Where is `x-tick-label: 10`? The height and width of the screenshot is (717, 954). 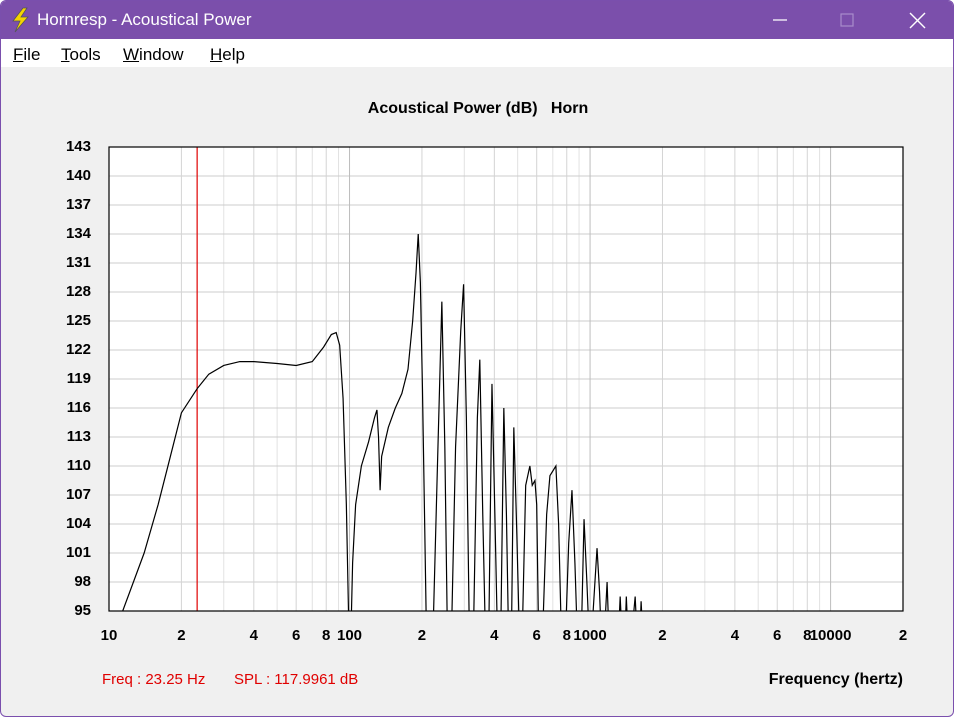
x-tick-label: 10 is located at coordinates (109, 635).